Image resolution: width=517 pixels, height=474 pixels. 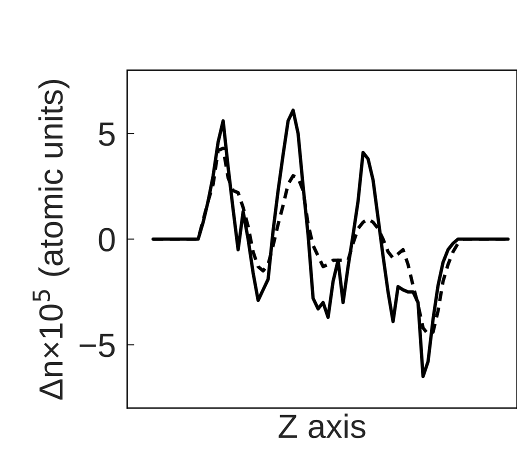 I want to click on y-axis-title: Δn×10$^{5}$ (atomic units), so click(x=51, y=240).